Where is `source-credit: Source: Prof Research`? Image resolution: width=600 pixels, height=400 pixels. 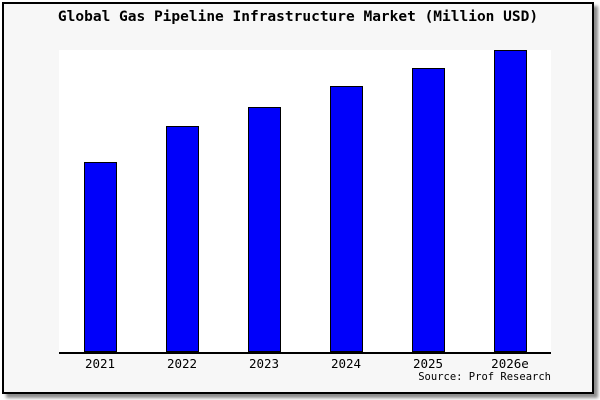 source-credit: Source: Prof Research is located at coordinates (484, 377).